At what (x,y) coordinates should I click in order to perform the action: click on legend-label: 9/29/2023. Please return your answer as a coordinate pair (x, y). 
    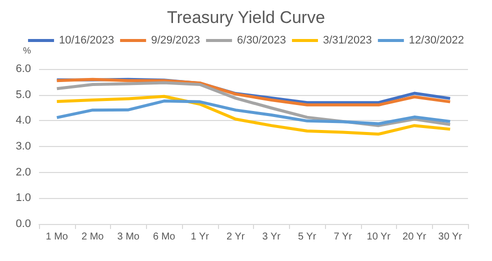
    Looking at the image, I should click on (175, 40).